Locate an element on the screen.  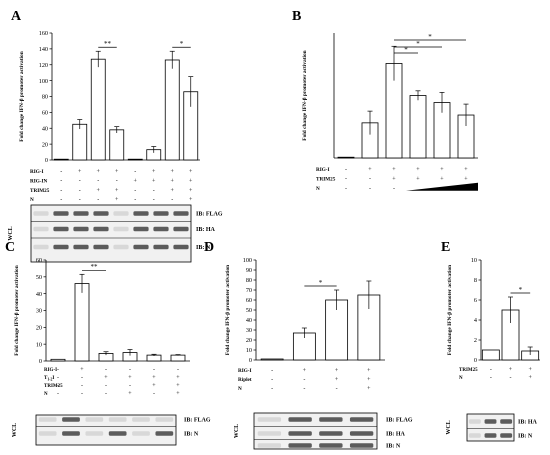
blot-band-label: IB: N is located at coordinates (525, 437).